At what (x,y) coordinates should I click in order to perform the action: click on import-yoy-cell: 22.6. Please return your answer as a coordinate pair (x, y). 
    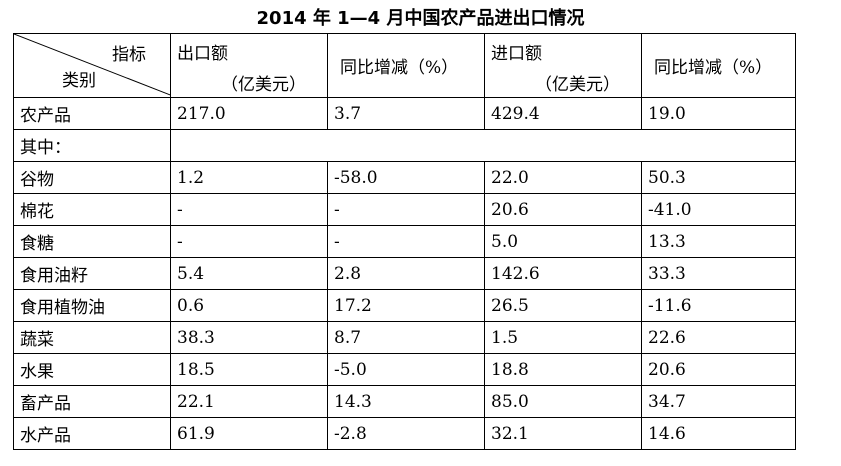
    Looking at the image, I should click on (718, 337).